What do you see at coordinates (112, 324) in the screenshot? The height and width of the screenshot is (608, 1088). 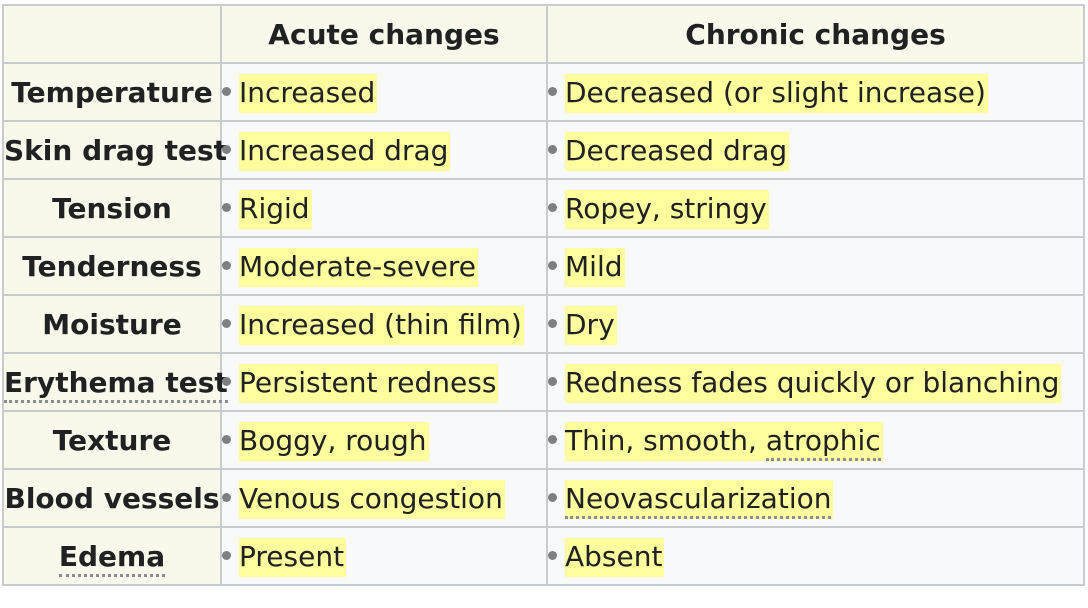 I see `row-header-moisture: Moisture` at bounding box center [112, 324].